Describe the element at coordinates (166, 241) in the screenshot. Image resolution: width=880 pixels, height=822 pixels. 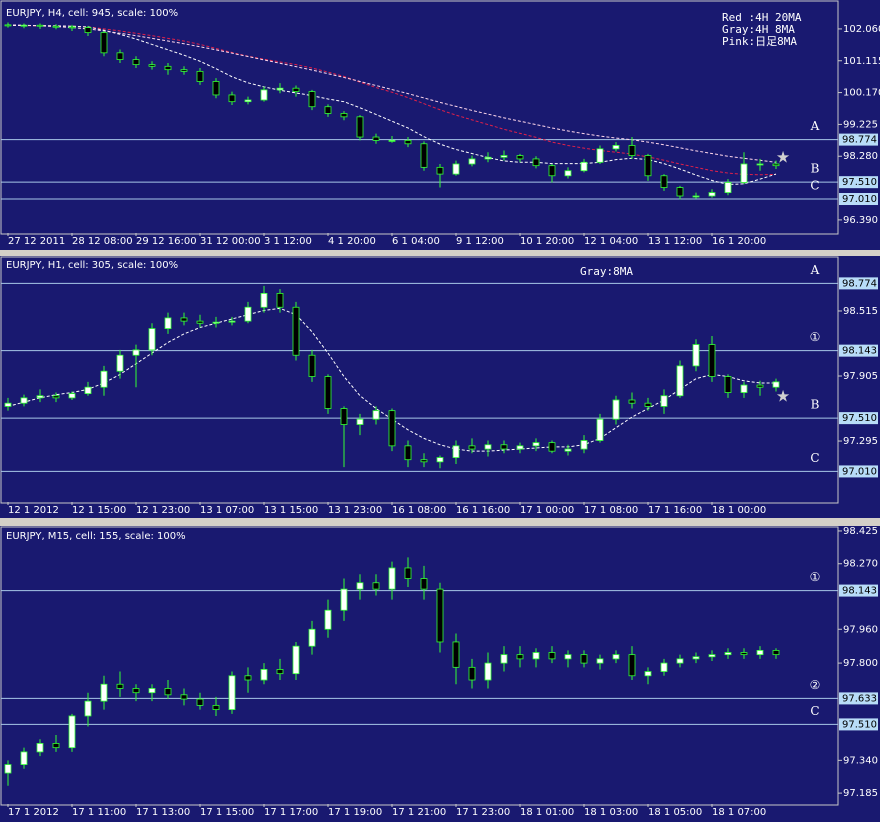
I see `x-tick-label: 29 12 16:00` at that location.